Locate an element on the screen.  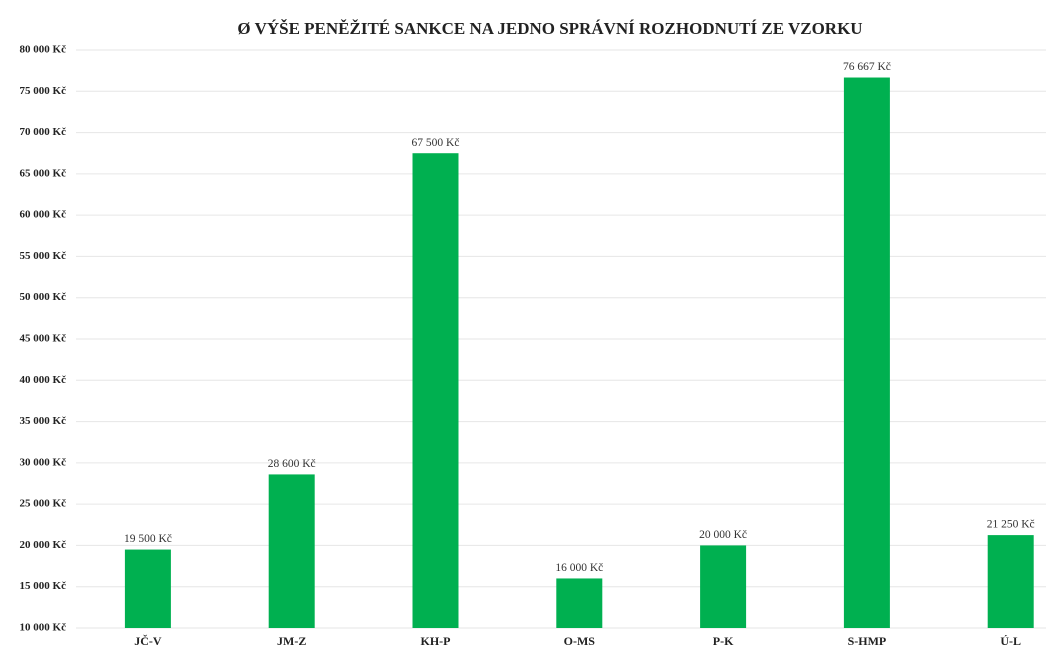
y-tick-label: 25 000 Kč is located at coordinates (43, 504).